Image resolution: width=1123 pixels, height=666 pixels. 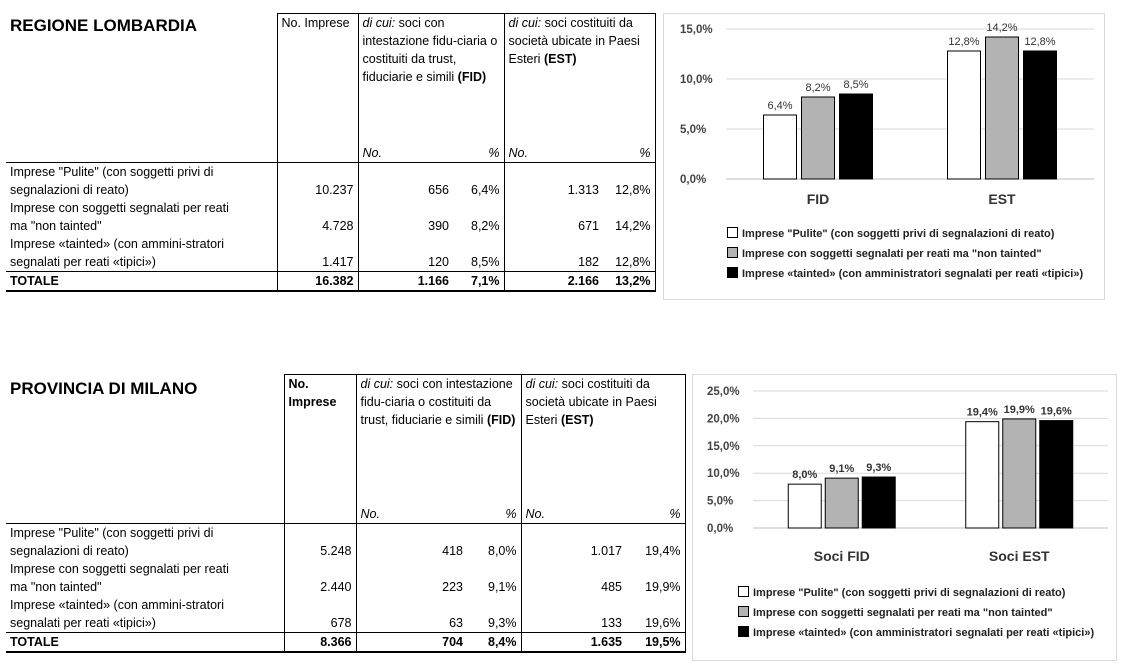 I want to click on cell-est-n: 671, so click(x=588, y=225).